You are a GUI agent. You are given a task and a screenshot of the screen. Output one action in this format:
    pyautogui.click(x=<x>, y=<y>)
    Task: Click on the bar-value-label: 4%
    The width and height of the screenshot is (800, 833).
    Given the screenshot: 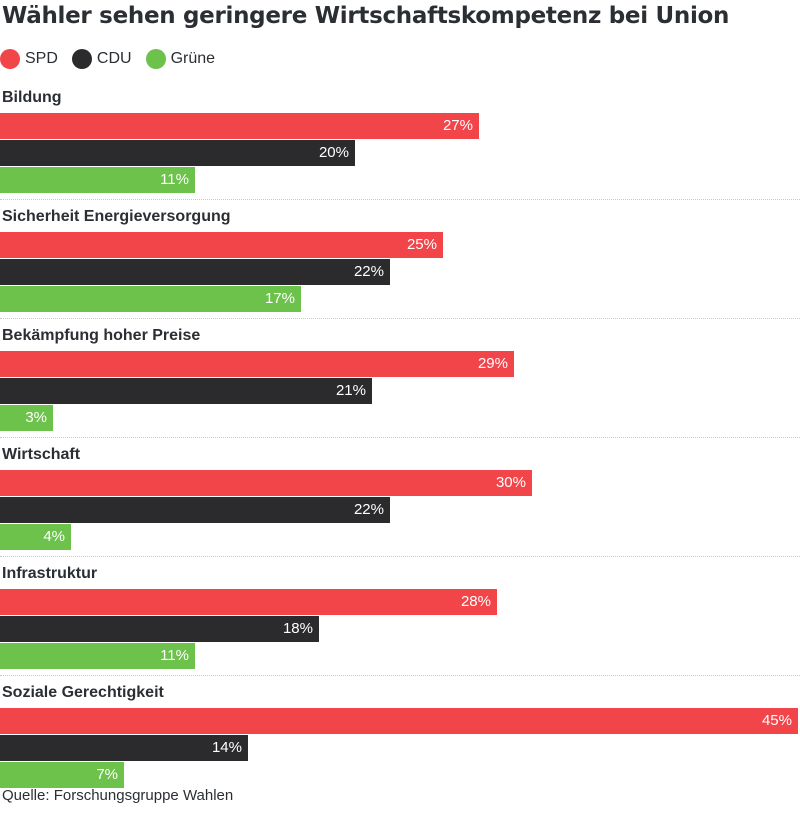 What is the action you would take?
    pyautogui.click(x=54, y=536)
    